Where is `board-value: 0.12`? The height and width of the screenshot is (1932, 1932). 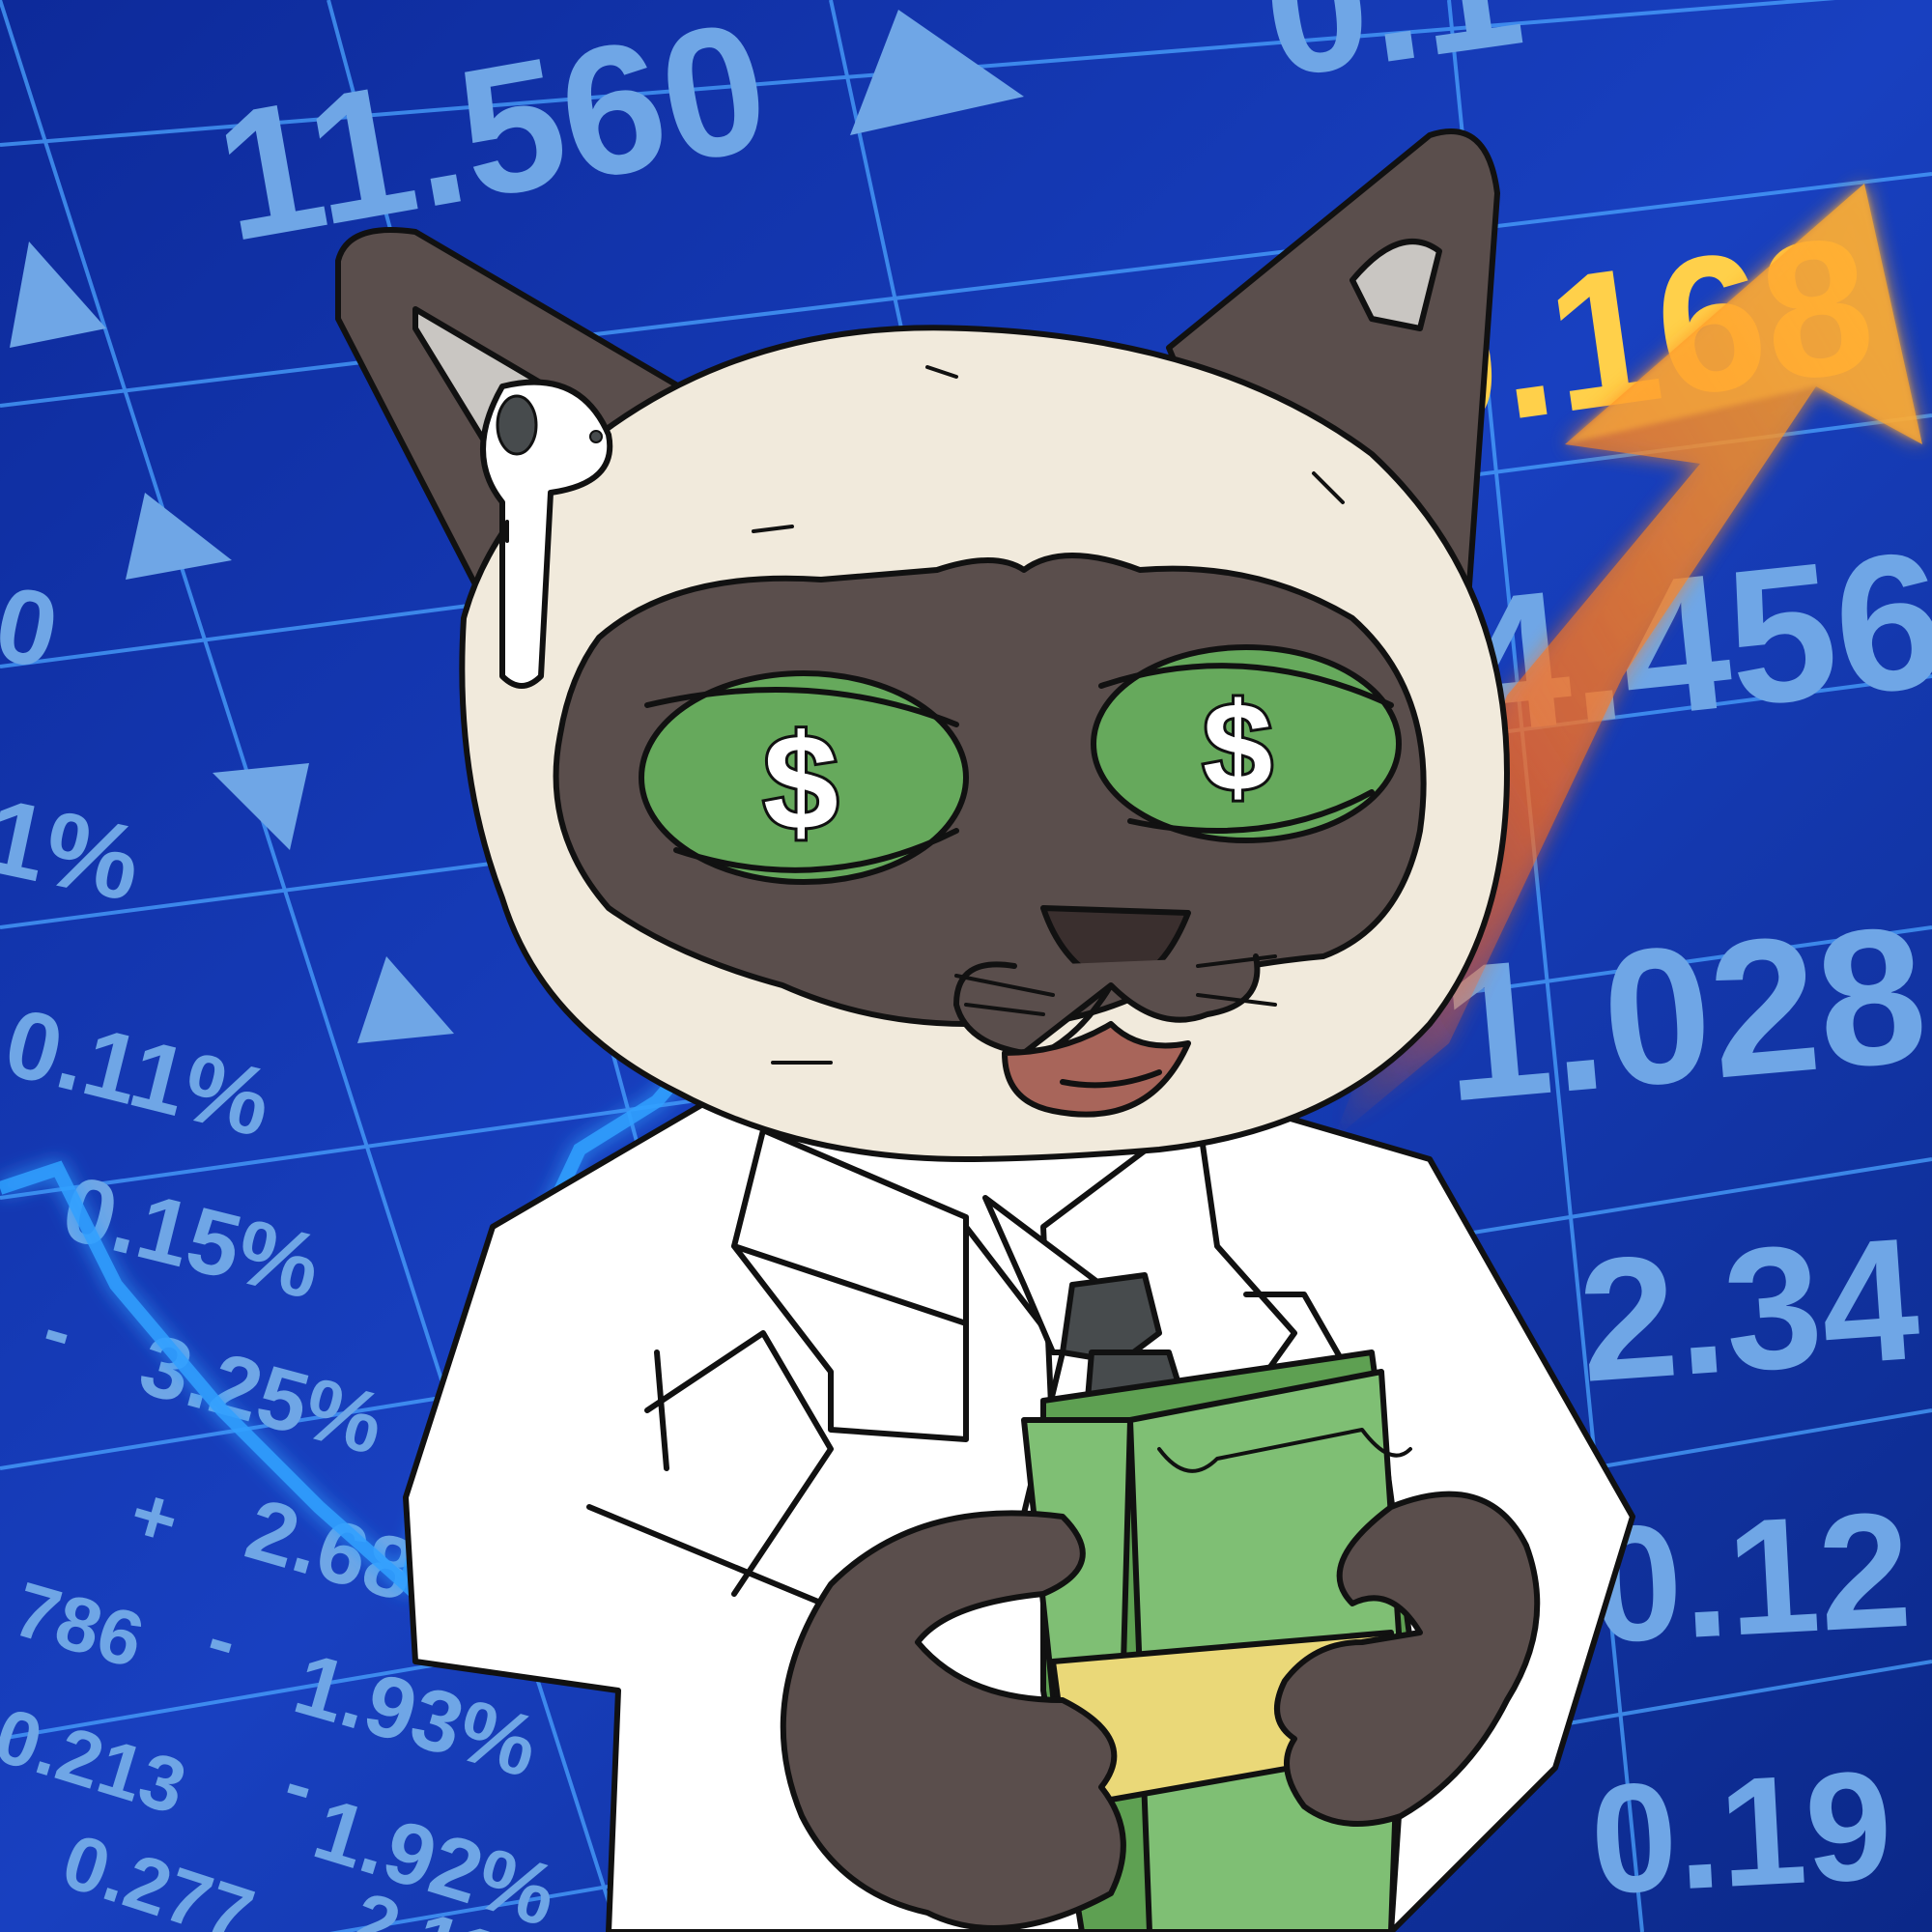
board-value: 0.12 is located at coordinates (1750, 1578).